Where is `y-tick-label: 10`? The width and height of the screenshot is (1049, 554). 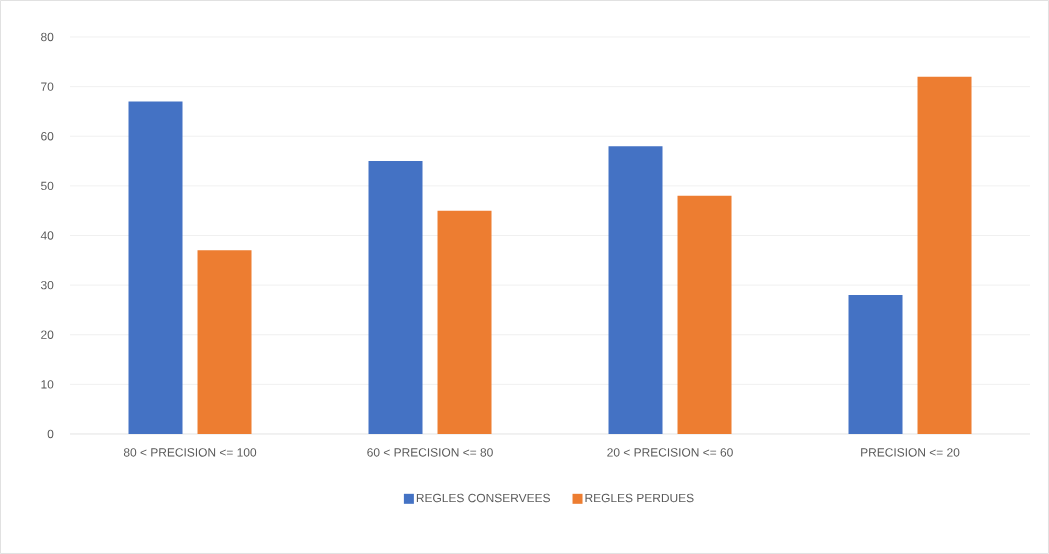 y-tick-label: 10 is located at coordinates (47, 384).